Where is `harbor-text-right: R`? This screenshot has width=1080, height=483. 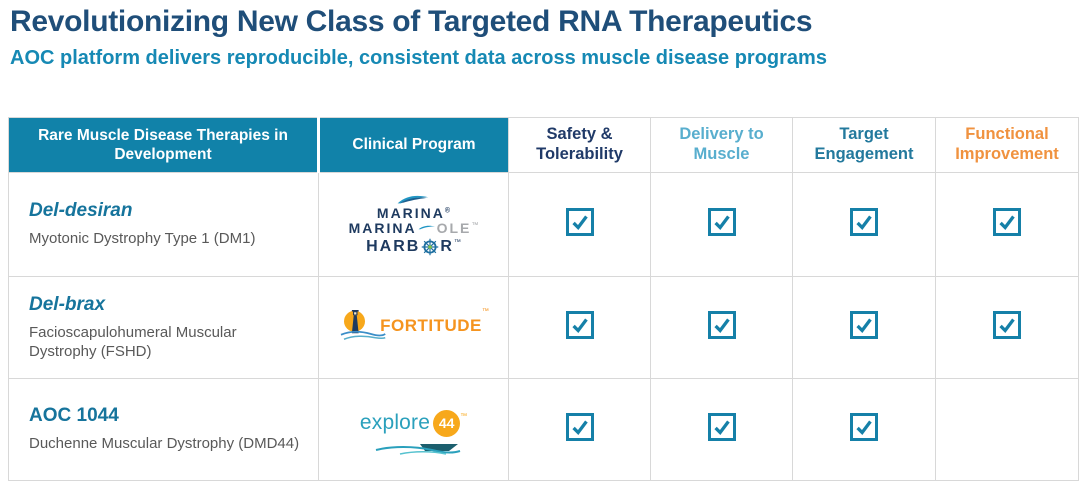 harbor-text-right: R is located at coordinates (447, 246).